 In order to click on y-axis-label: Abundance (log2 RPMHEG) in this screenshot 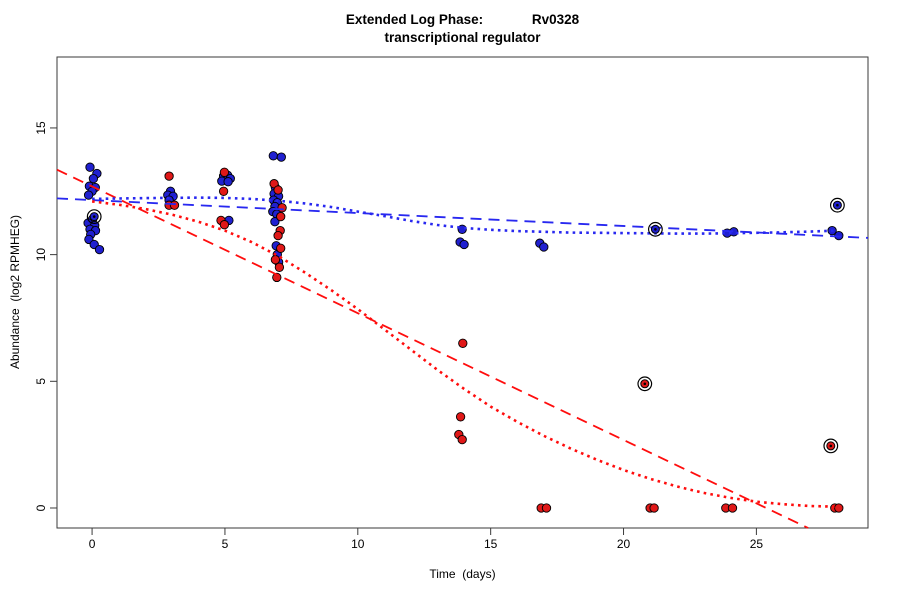, I will do `click(15, 292)`.